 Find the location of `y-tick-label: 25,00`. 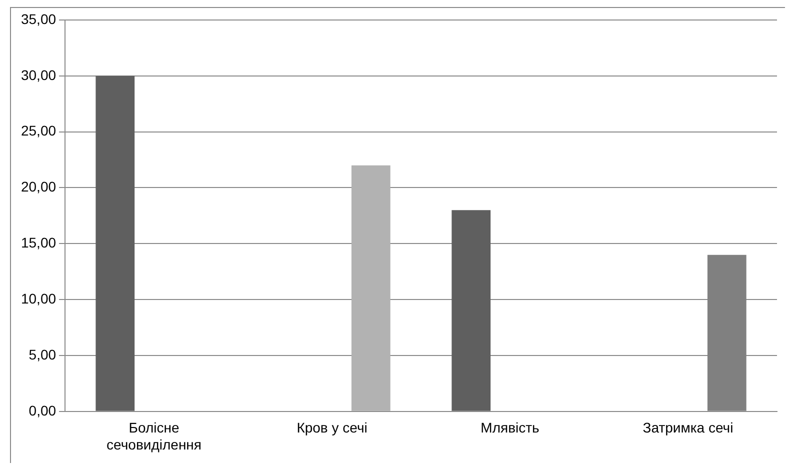

y-tick-label: 25,00 is located at coordinates (38, 130).